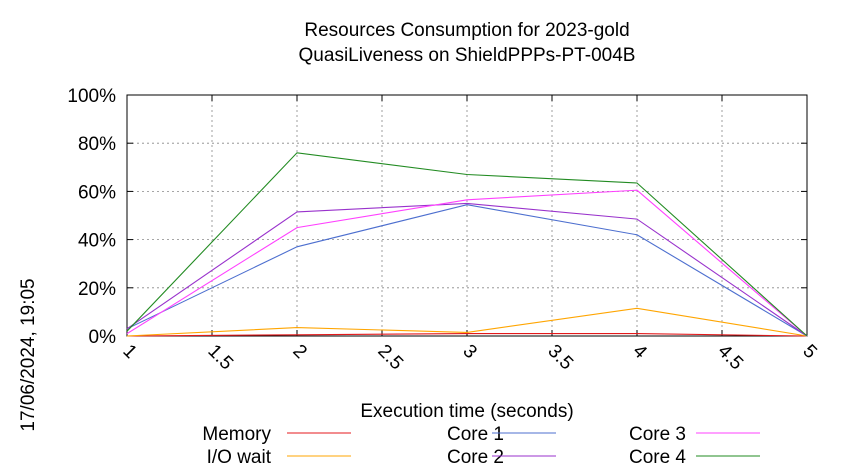 The image size is (850, 475). I want to click on y-tick-label: 100%, so click(91, 96).